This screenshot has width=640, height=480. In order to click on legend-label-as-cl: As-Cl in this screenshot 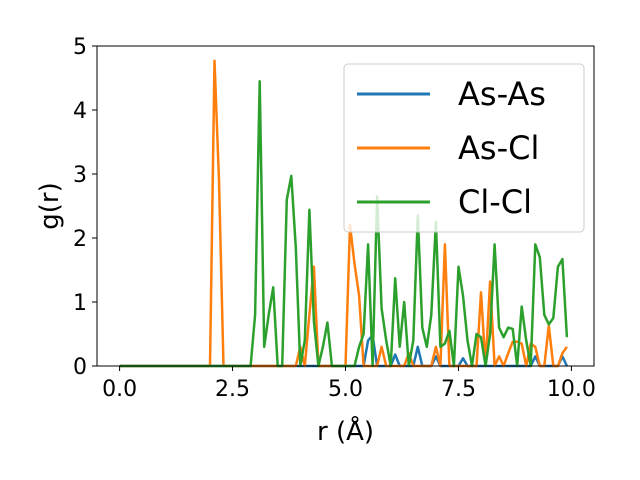, I will do `click(498, 148)`.